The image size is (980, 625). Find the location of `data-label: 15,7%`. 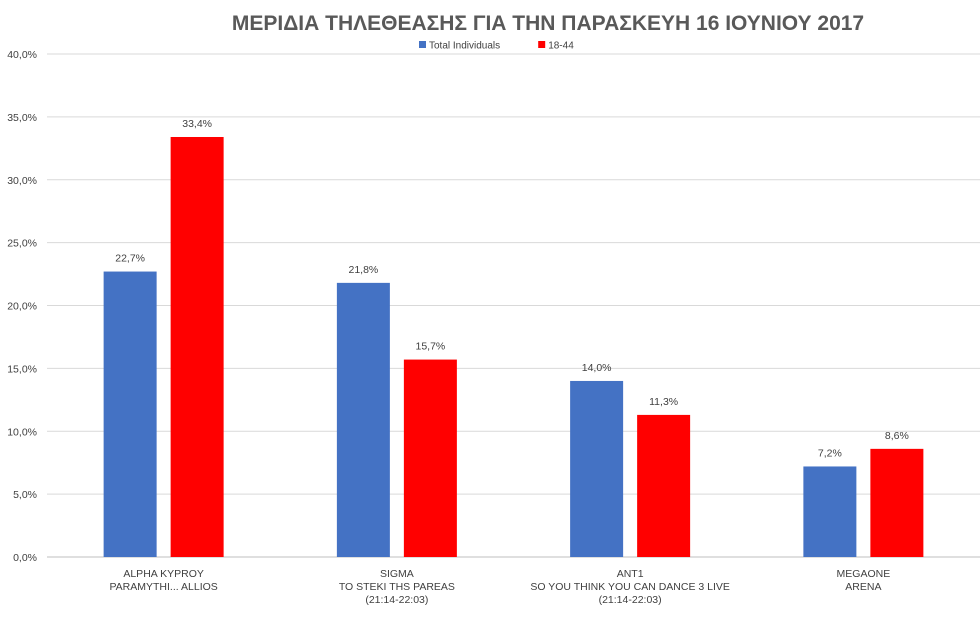

data-label: 15,7% is located at coordinates (430, 347).